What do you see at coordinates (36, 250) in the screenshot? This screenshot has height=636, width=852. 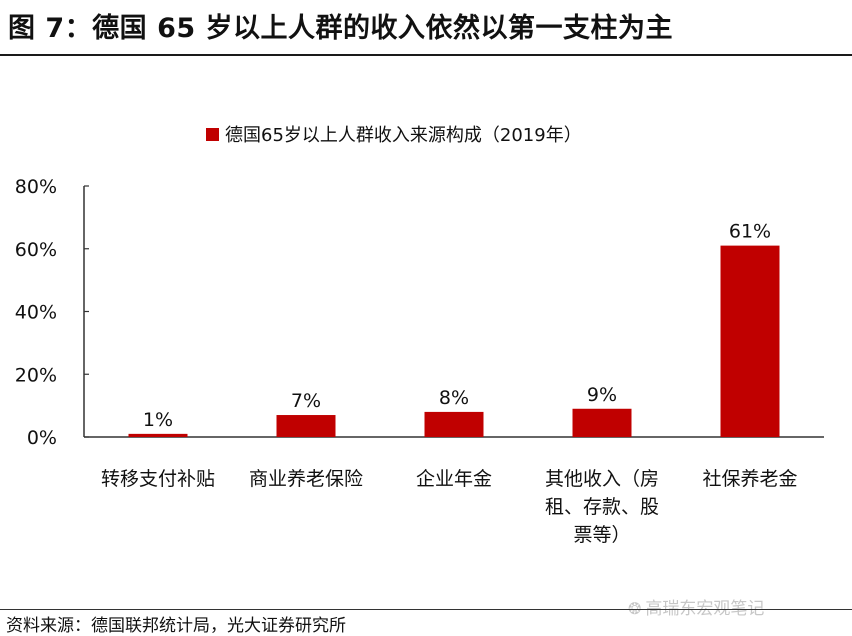 I see `y-tick-label: 60%` at bounding box center [36, 250].